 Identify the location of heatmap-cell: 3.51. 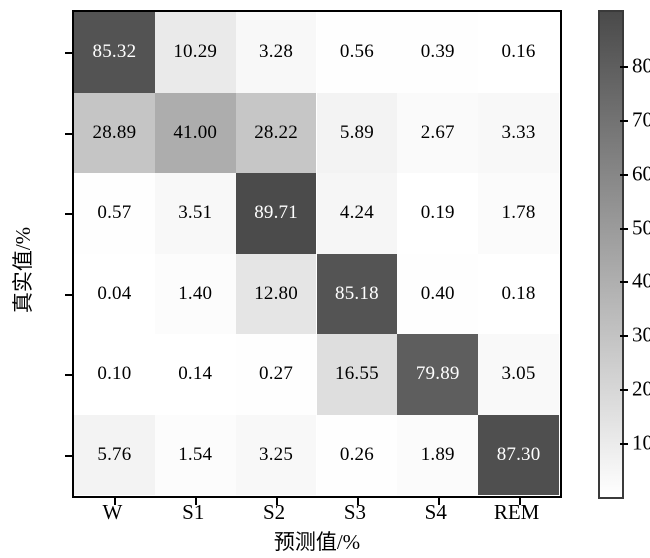
(195, 213).